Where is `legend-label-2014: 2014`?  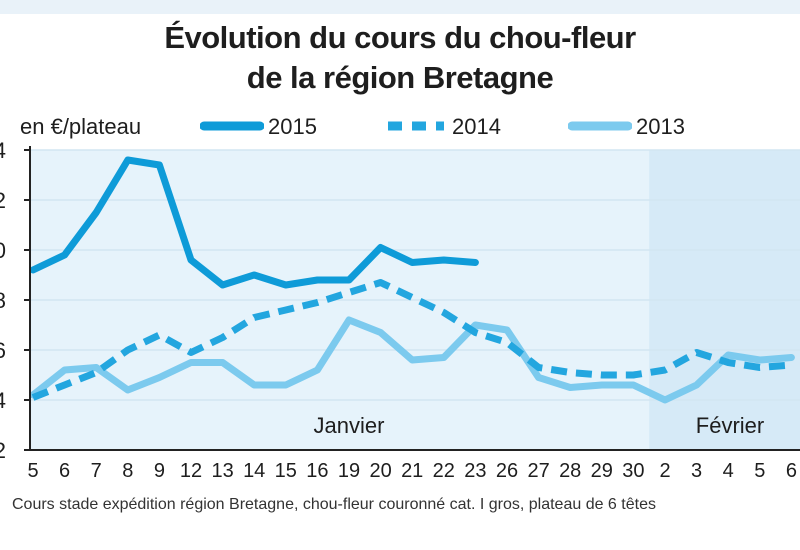 legend-label-2014: 2014 is located at coordinates (476, 126).